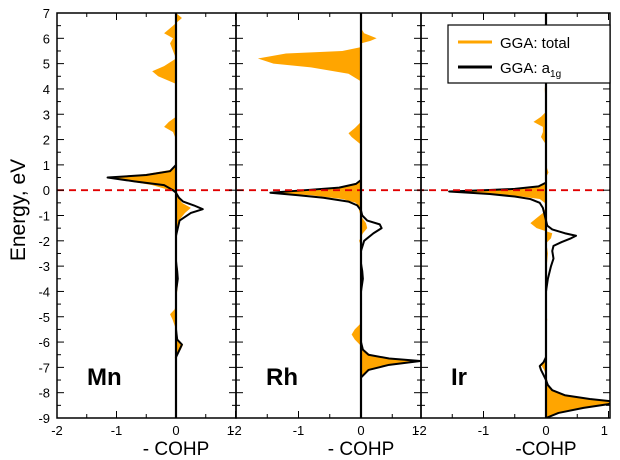 This screenshot has width=620, height=460. Describe the element at coordinates (44, 241) in the screenshot. I see `y-tick-label: -2` at that location.